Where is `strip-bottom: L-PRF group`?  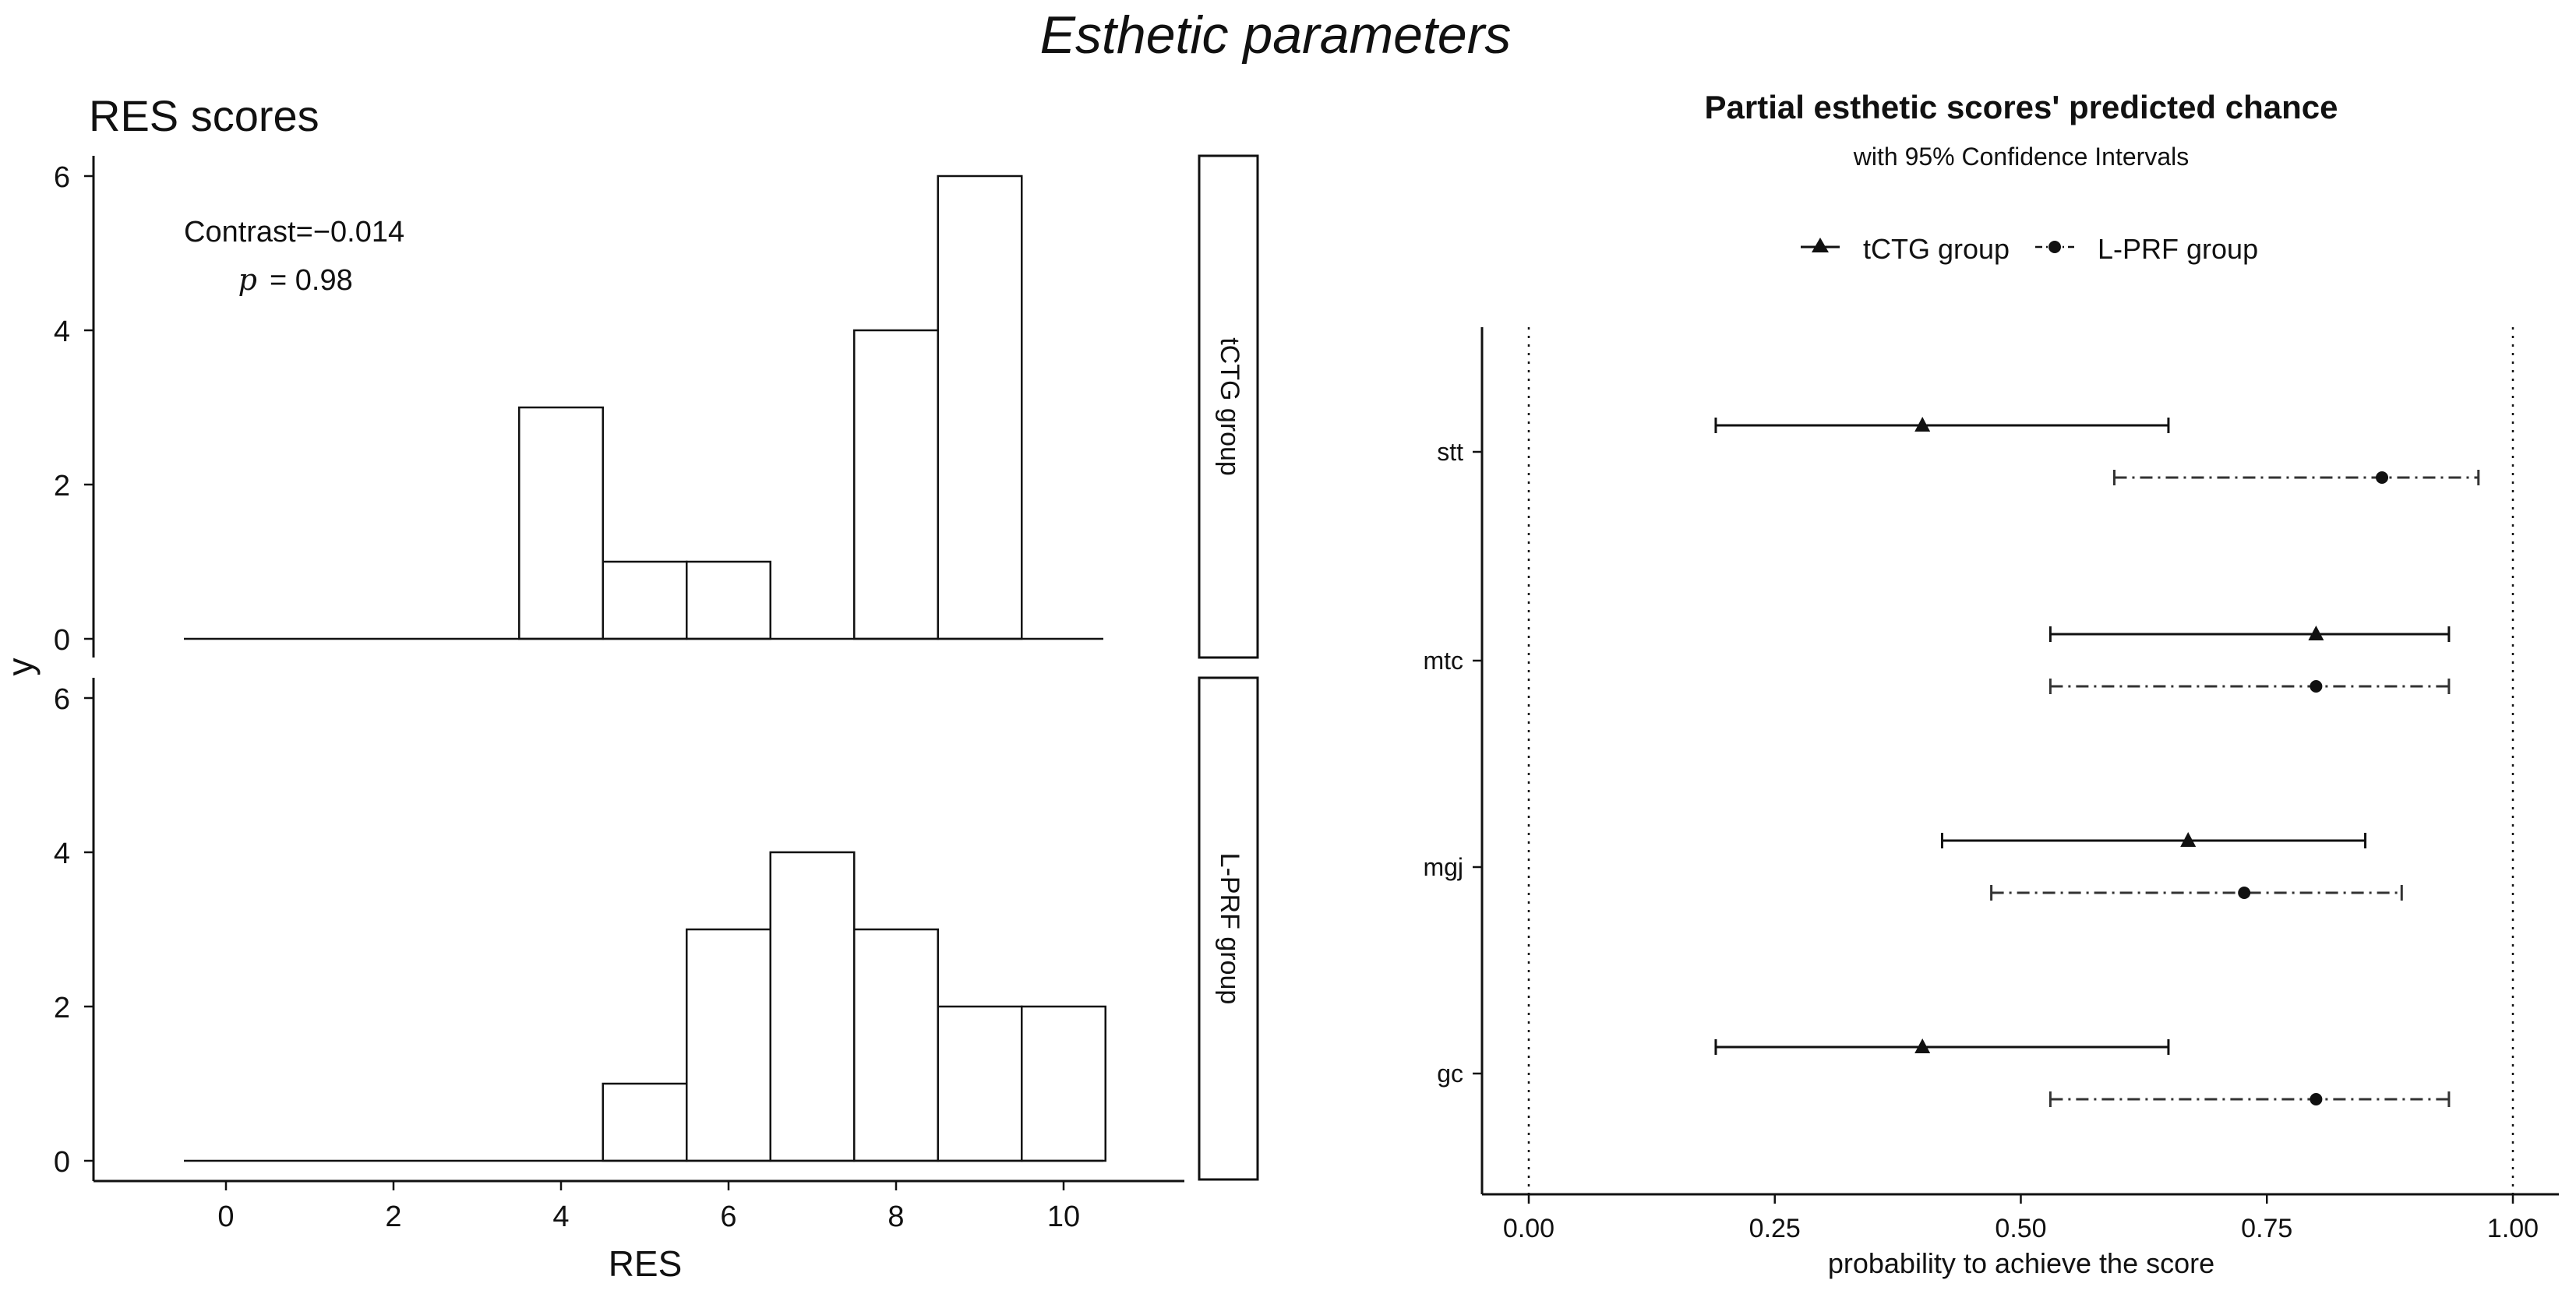
strip-bottom: L-PRF group is located at coordinates (1228, 928).